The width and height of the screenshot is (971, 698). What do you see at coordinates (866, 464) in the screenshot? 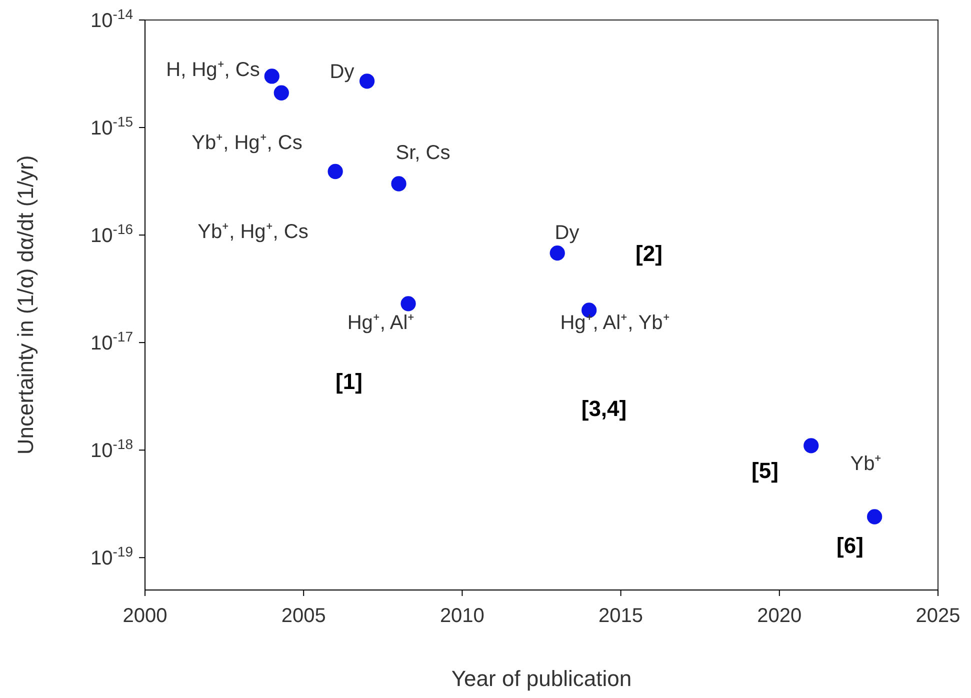
I see `annotation: Yb⁺` at bounding box center [866, 464].